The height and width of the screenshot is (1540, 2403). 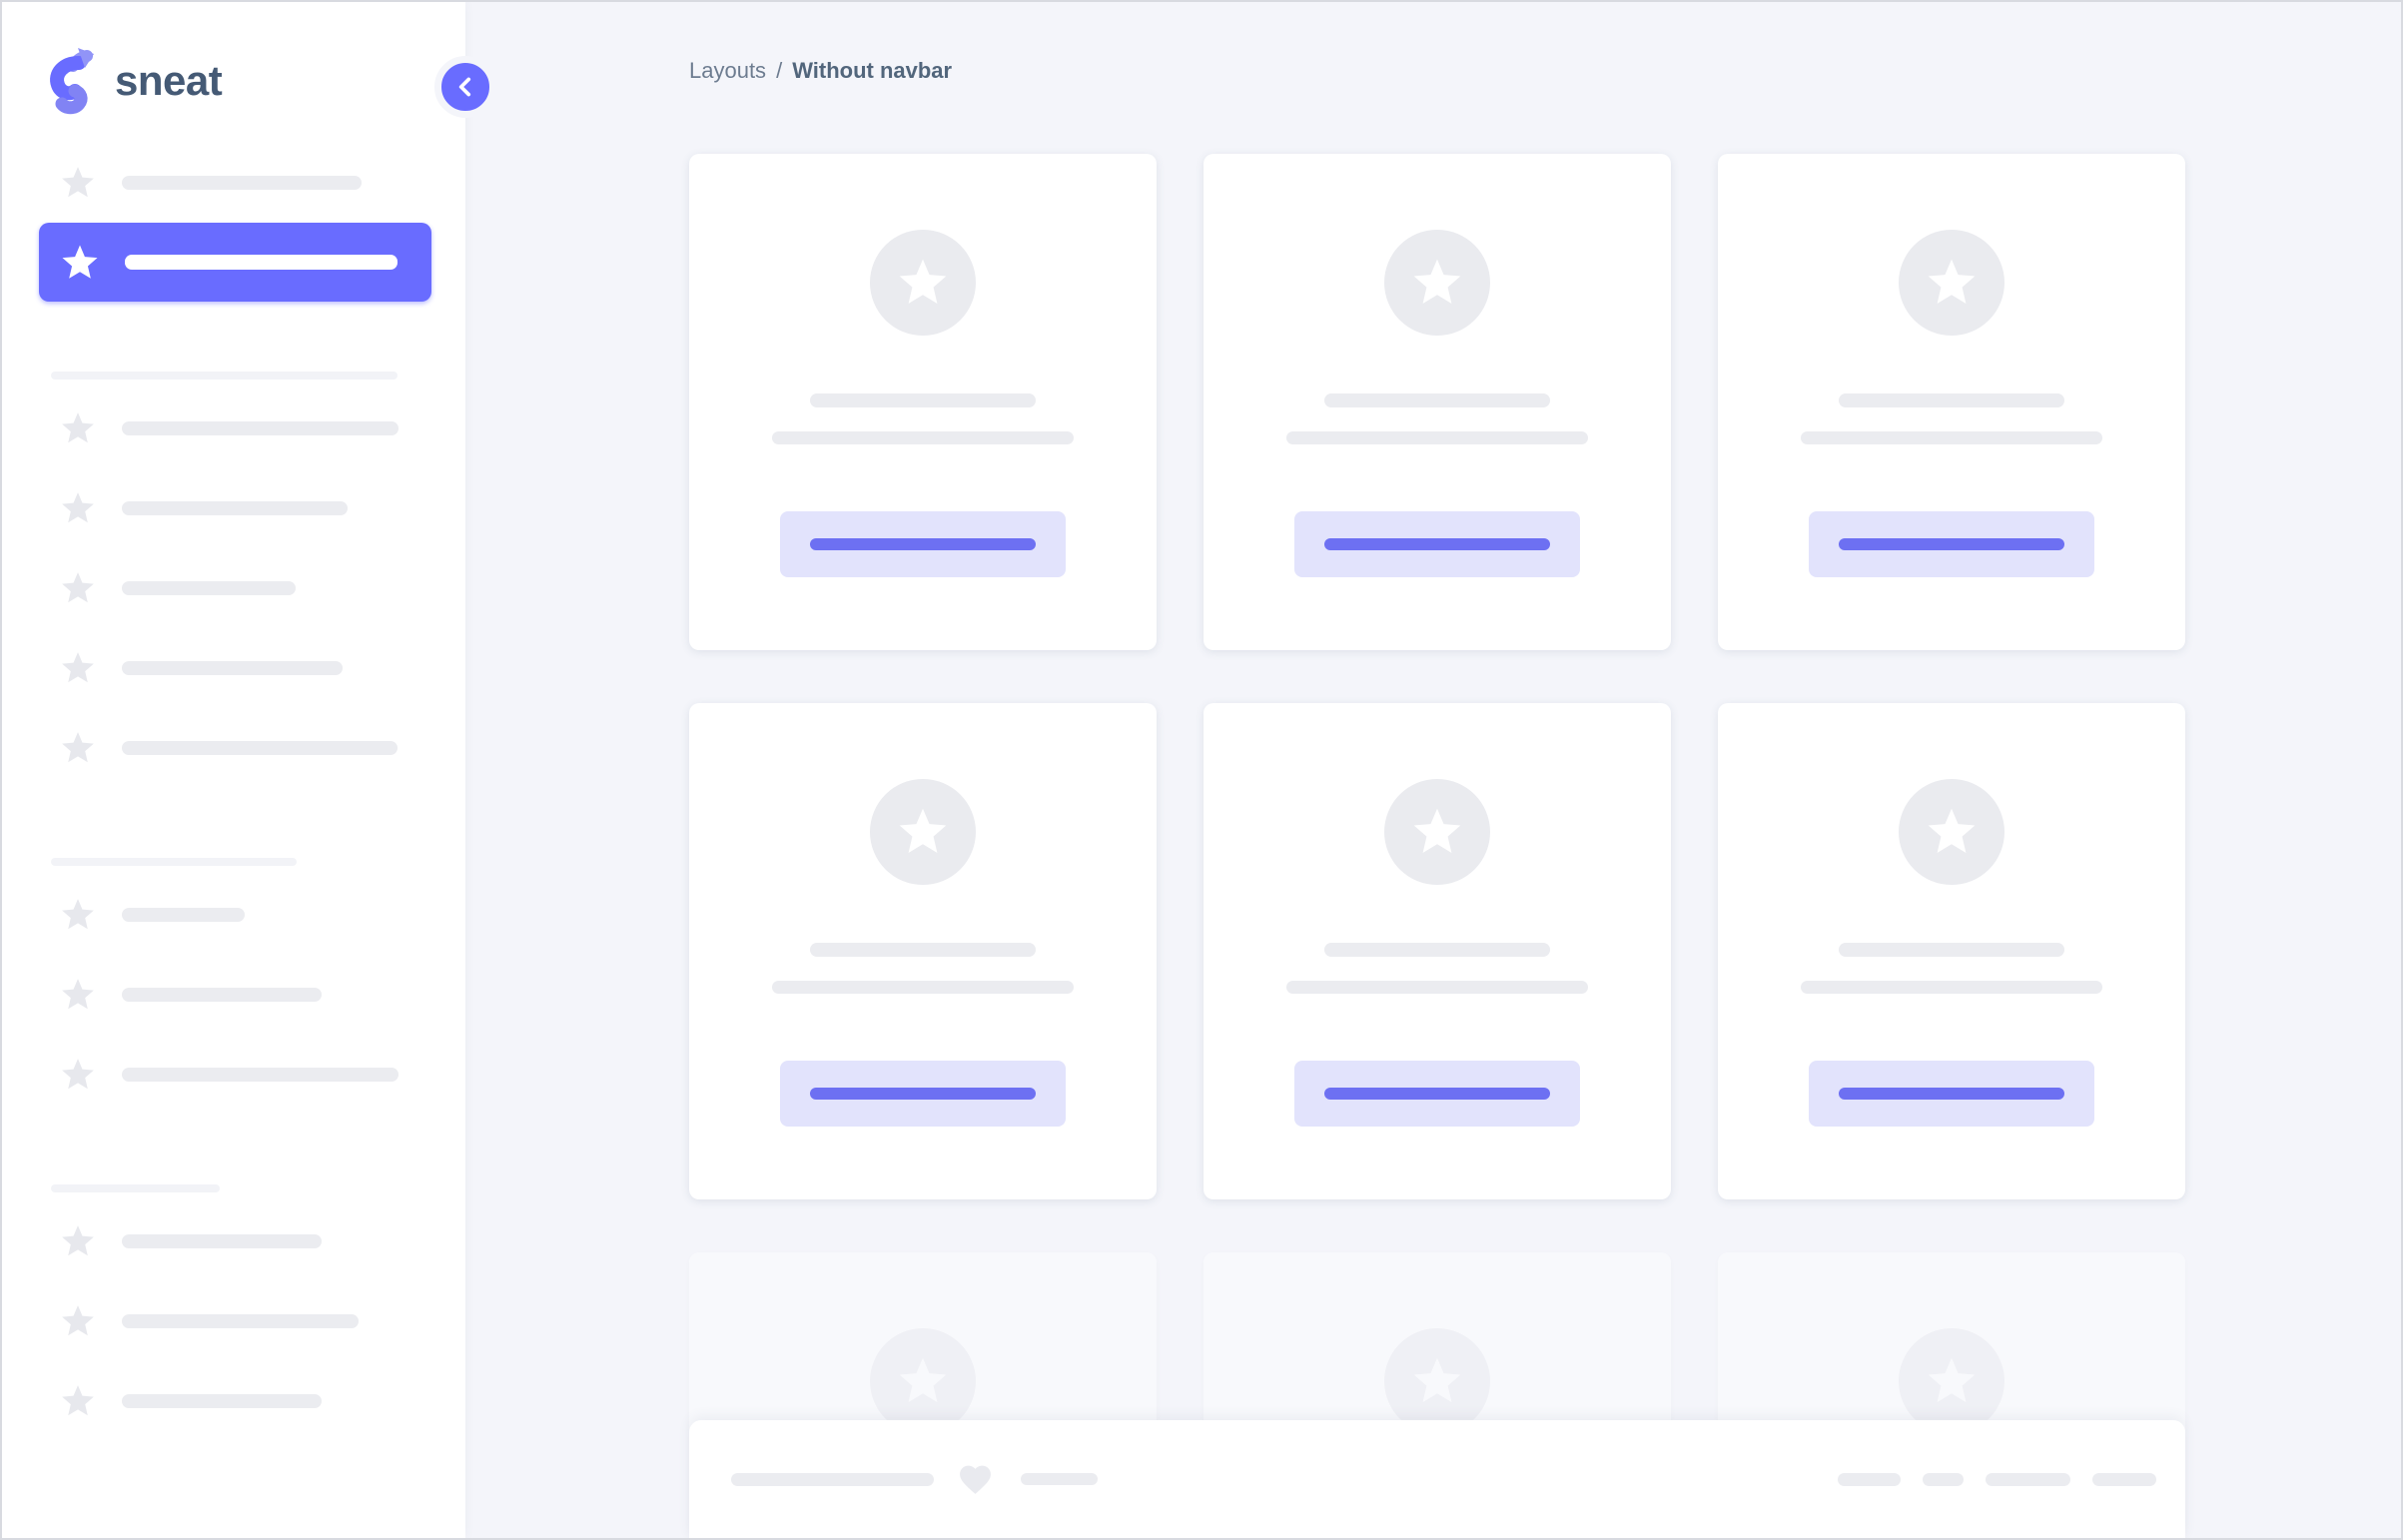 I want to click on footer-right-group, so click(x=1997, y=1479).